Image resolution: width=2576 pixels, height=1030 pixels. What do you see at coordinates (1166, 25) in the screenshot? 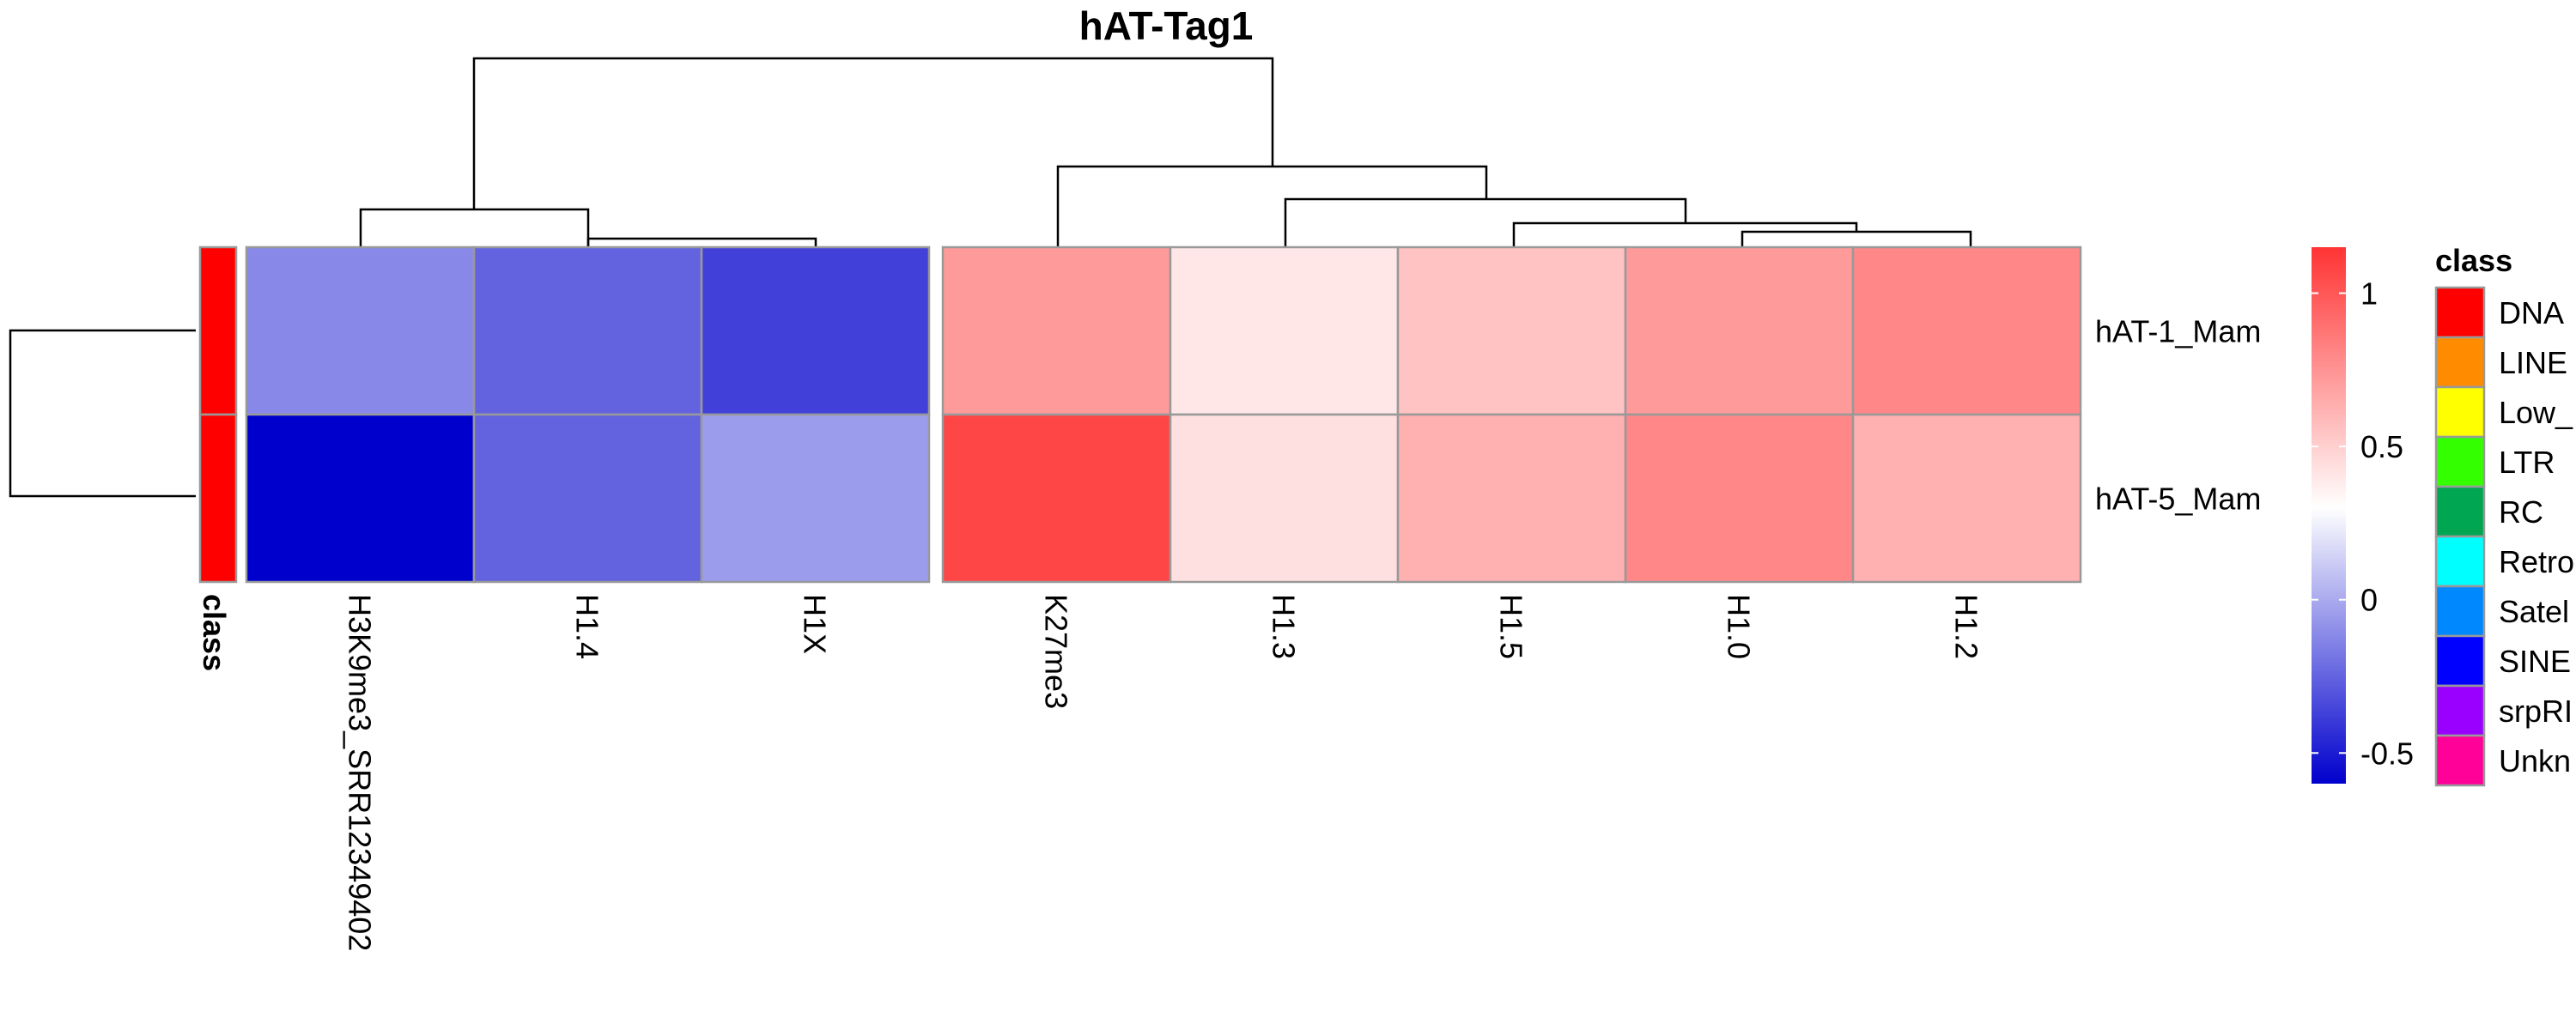
I see `chart-title: hAT-Tag1` at bounding box center [1166, 25].